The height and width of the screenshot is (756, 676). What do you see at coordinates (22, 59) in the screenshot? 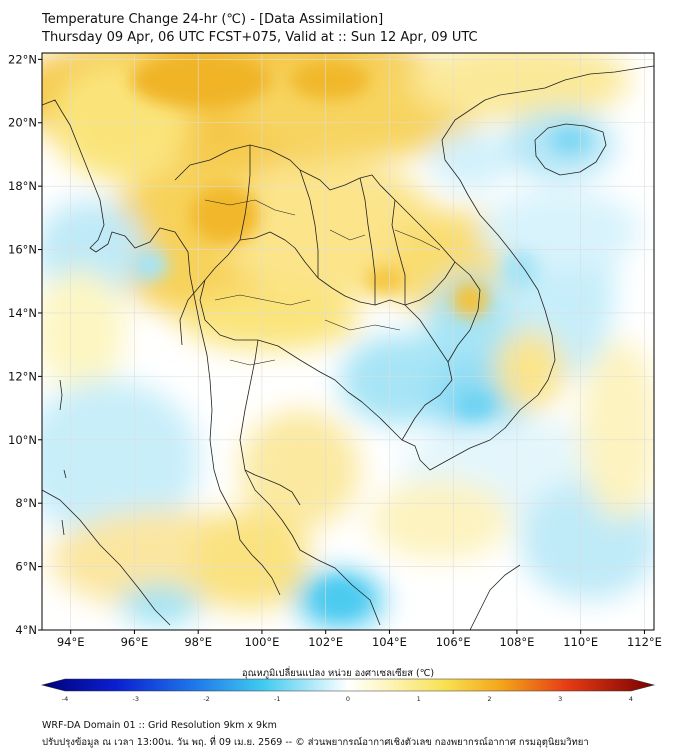
I see `lat-label: 22°N` at bounding box center [22, 59].